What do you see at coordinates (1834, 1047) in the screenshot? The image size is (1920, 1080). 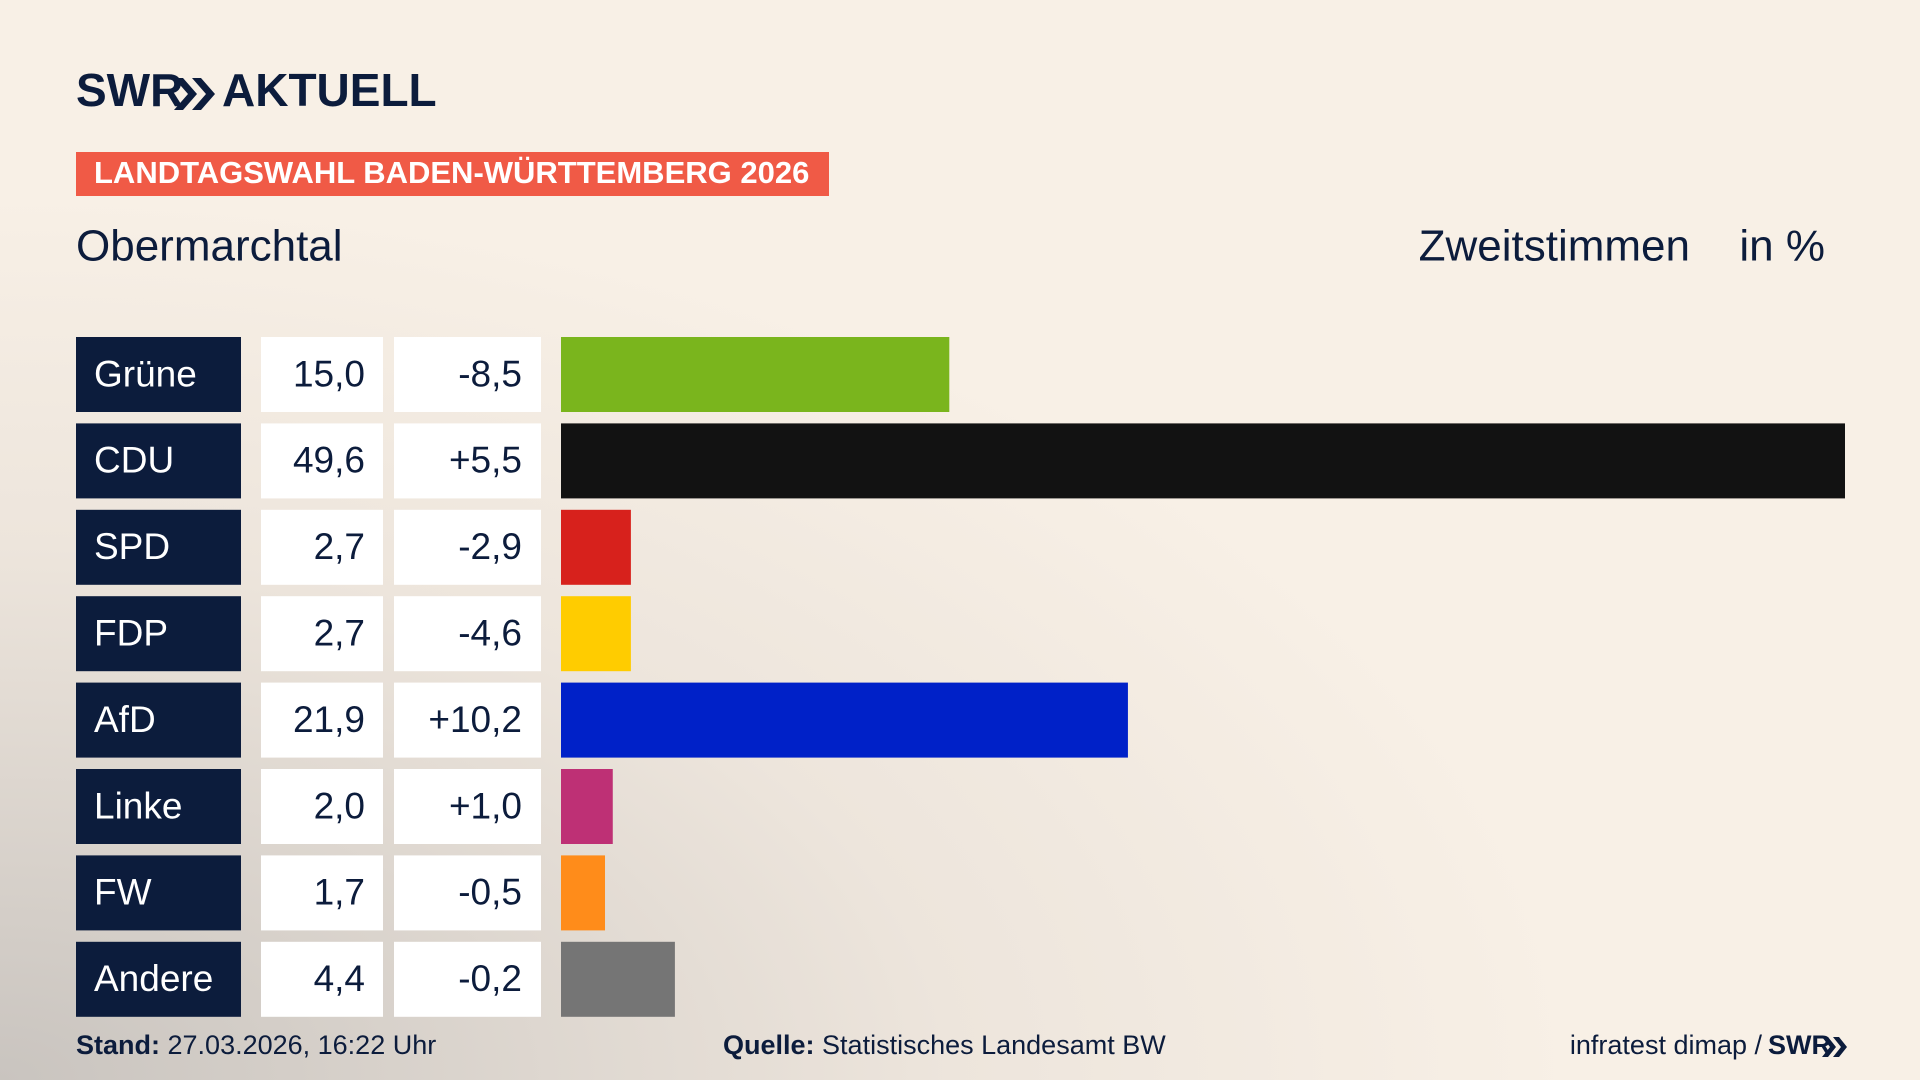 I see `footer-chevrons` at bounding box center [1834, 1047].